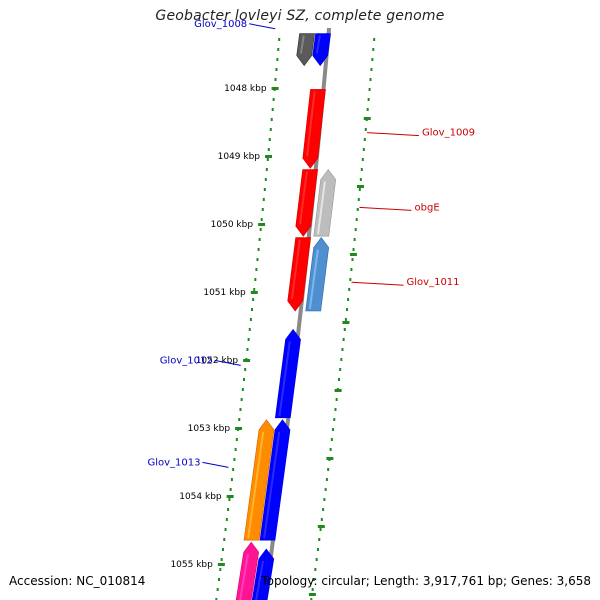 The width and height of the screenshot is (600, 600). Describe the element at coordinates (173, 462) in the screenshot. I see `gene-label: Glov_1013` at that location.